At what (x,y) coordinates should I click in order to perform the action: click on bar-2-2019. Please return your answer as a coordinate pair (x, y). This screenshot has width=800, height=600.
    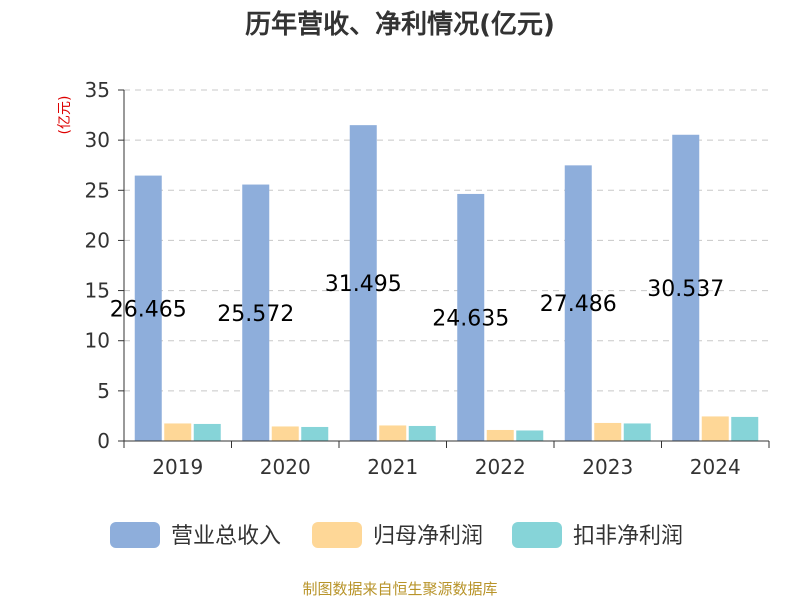
    Looking at the image, I should click on (178, 432).